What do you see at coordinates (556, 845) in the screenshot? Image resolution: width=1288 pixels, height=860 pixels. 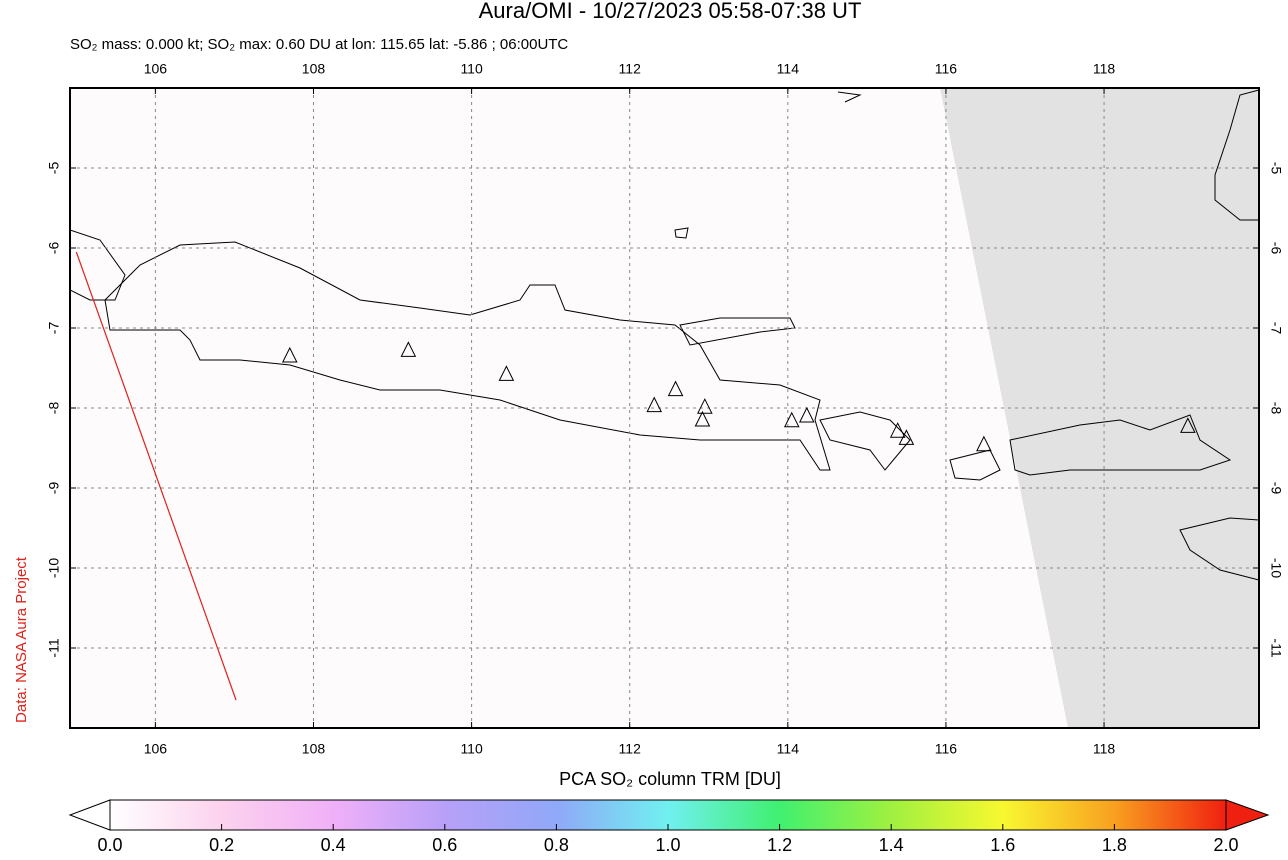 I see `colorbar-tick-label: 0.8` at bounding box center [556, 845].